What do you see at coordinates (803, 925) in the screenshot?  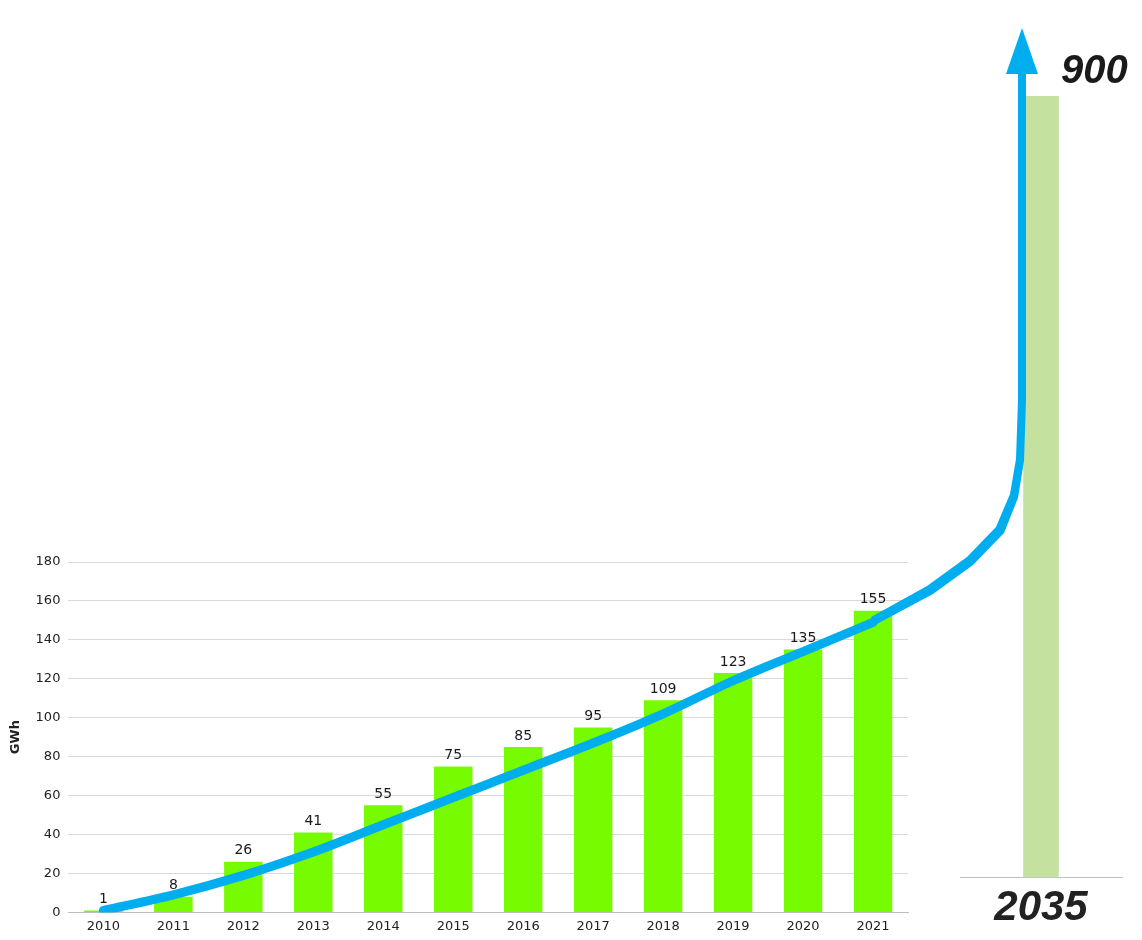 I see `x-tick-label: 2020` at bounding box center [803, 925].